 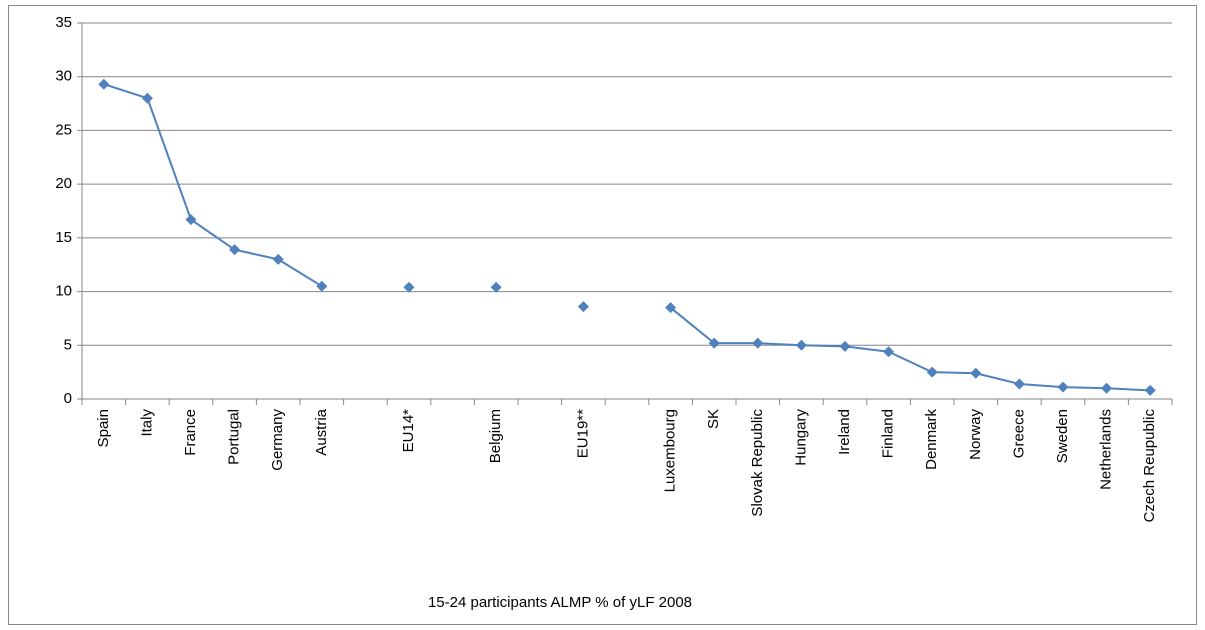 What do you see at coordinates (1018, 433) in the screenshot?
I see `x-tick-label: Greece` at bounding box center [1018, 433].